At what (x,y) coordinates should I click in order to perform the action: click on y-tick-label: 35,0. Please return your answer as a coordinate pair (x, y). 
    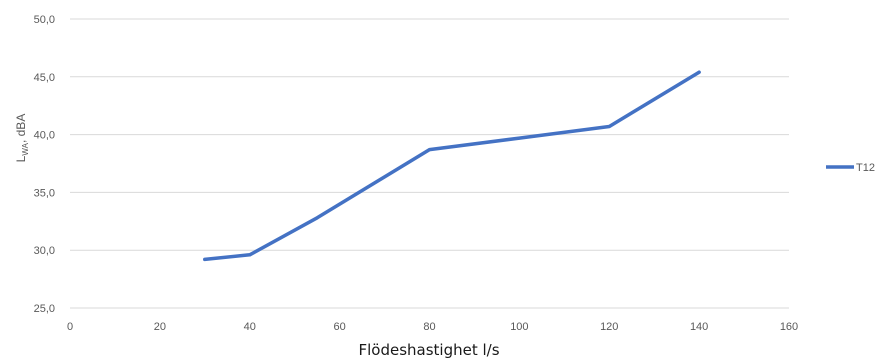
    Looking at the image, I should click on (44, 193).